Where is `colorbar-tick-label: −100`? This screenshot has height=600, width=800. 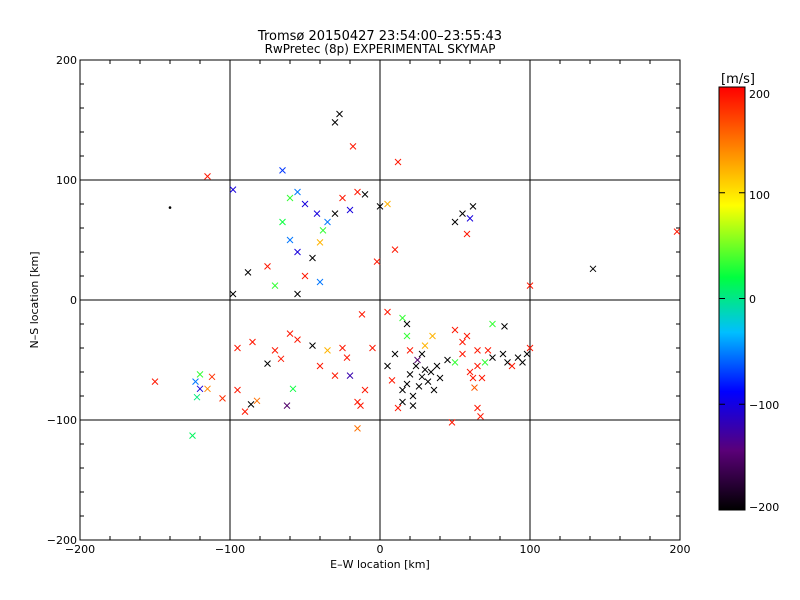 colorbar-tick-label: −100 is located at coordinates (764, 405).